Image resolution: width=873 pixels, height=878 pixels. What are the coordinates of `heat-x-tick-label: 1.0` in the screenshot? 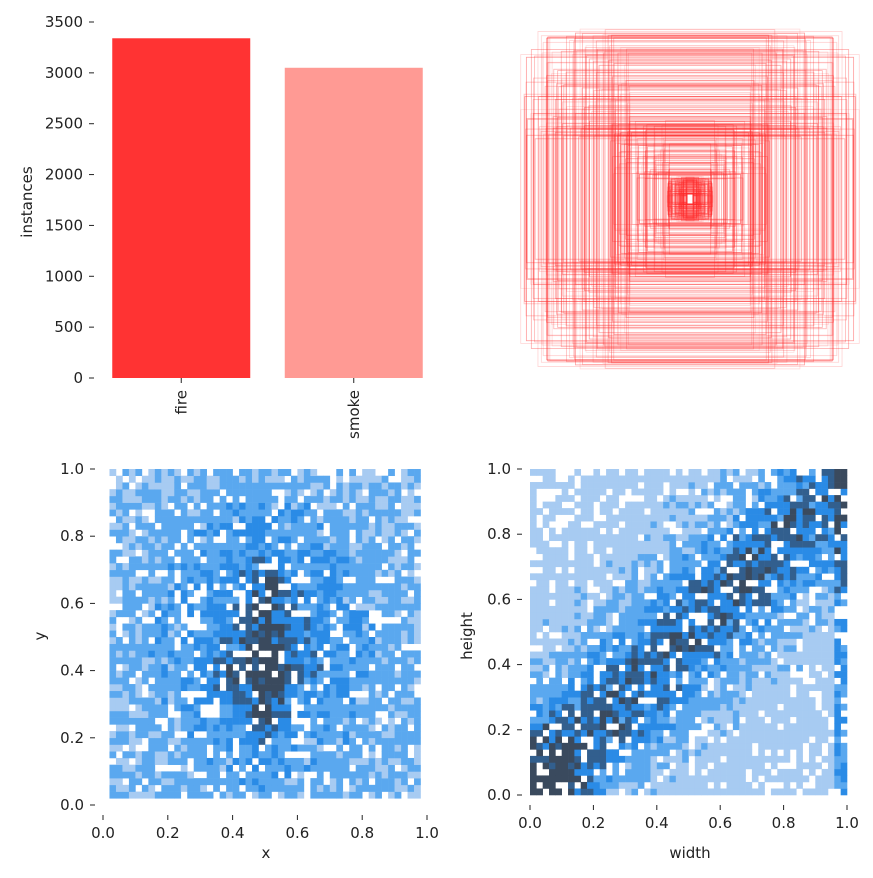 It's located at (427, 833).